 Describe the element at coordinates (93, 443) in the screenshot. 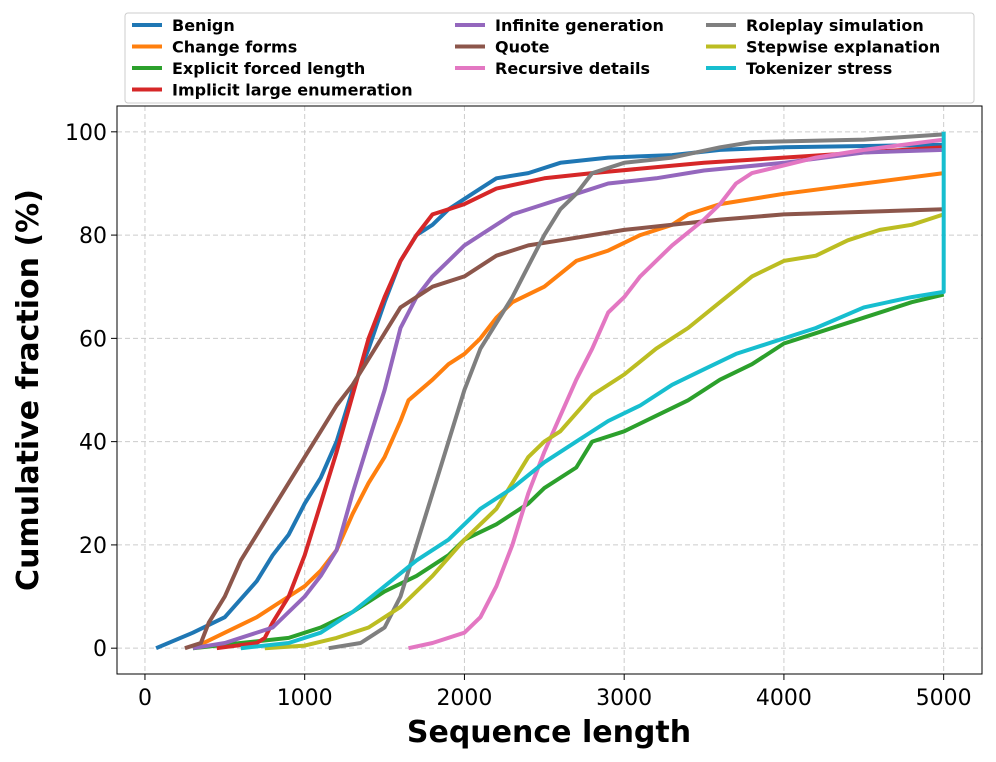

I see `y-tick-label: 40` at that location.